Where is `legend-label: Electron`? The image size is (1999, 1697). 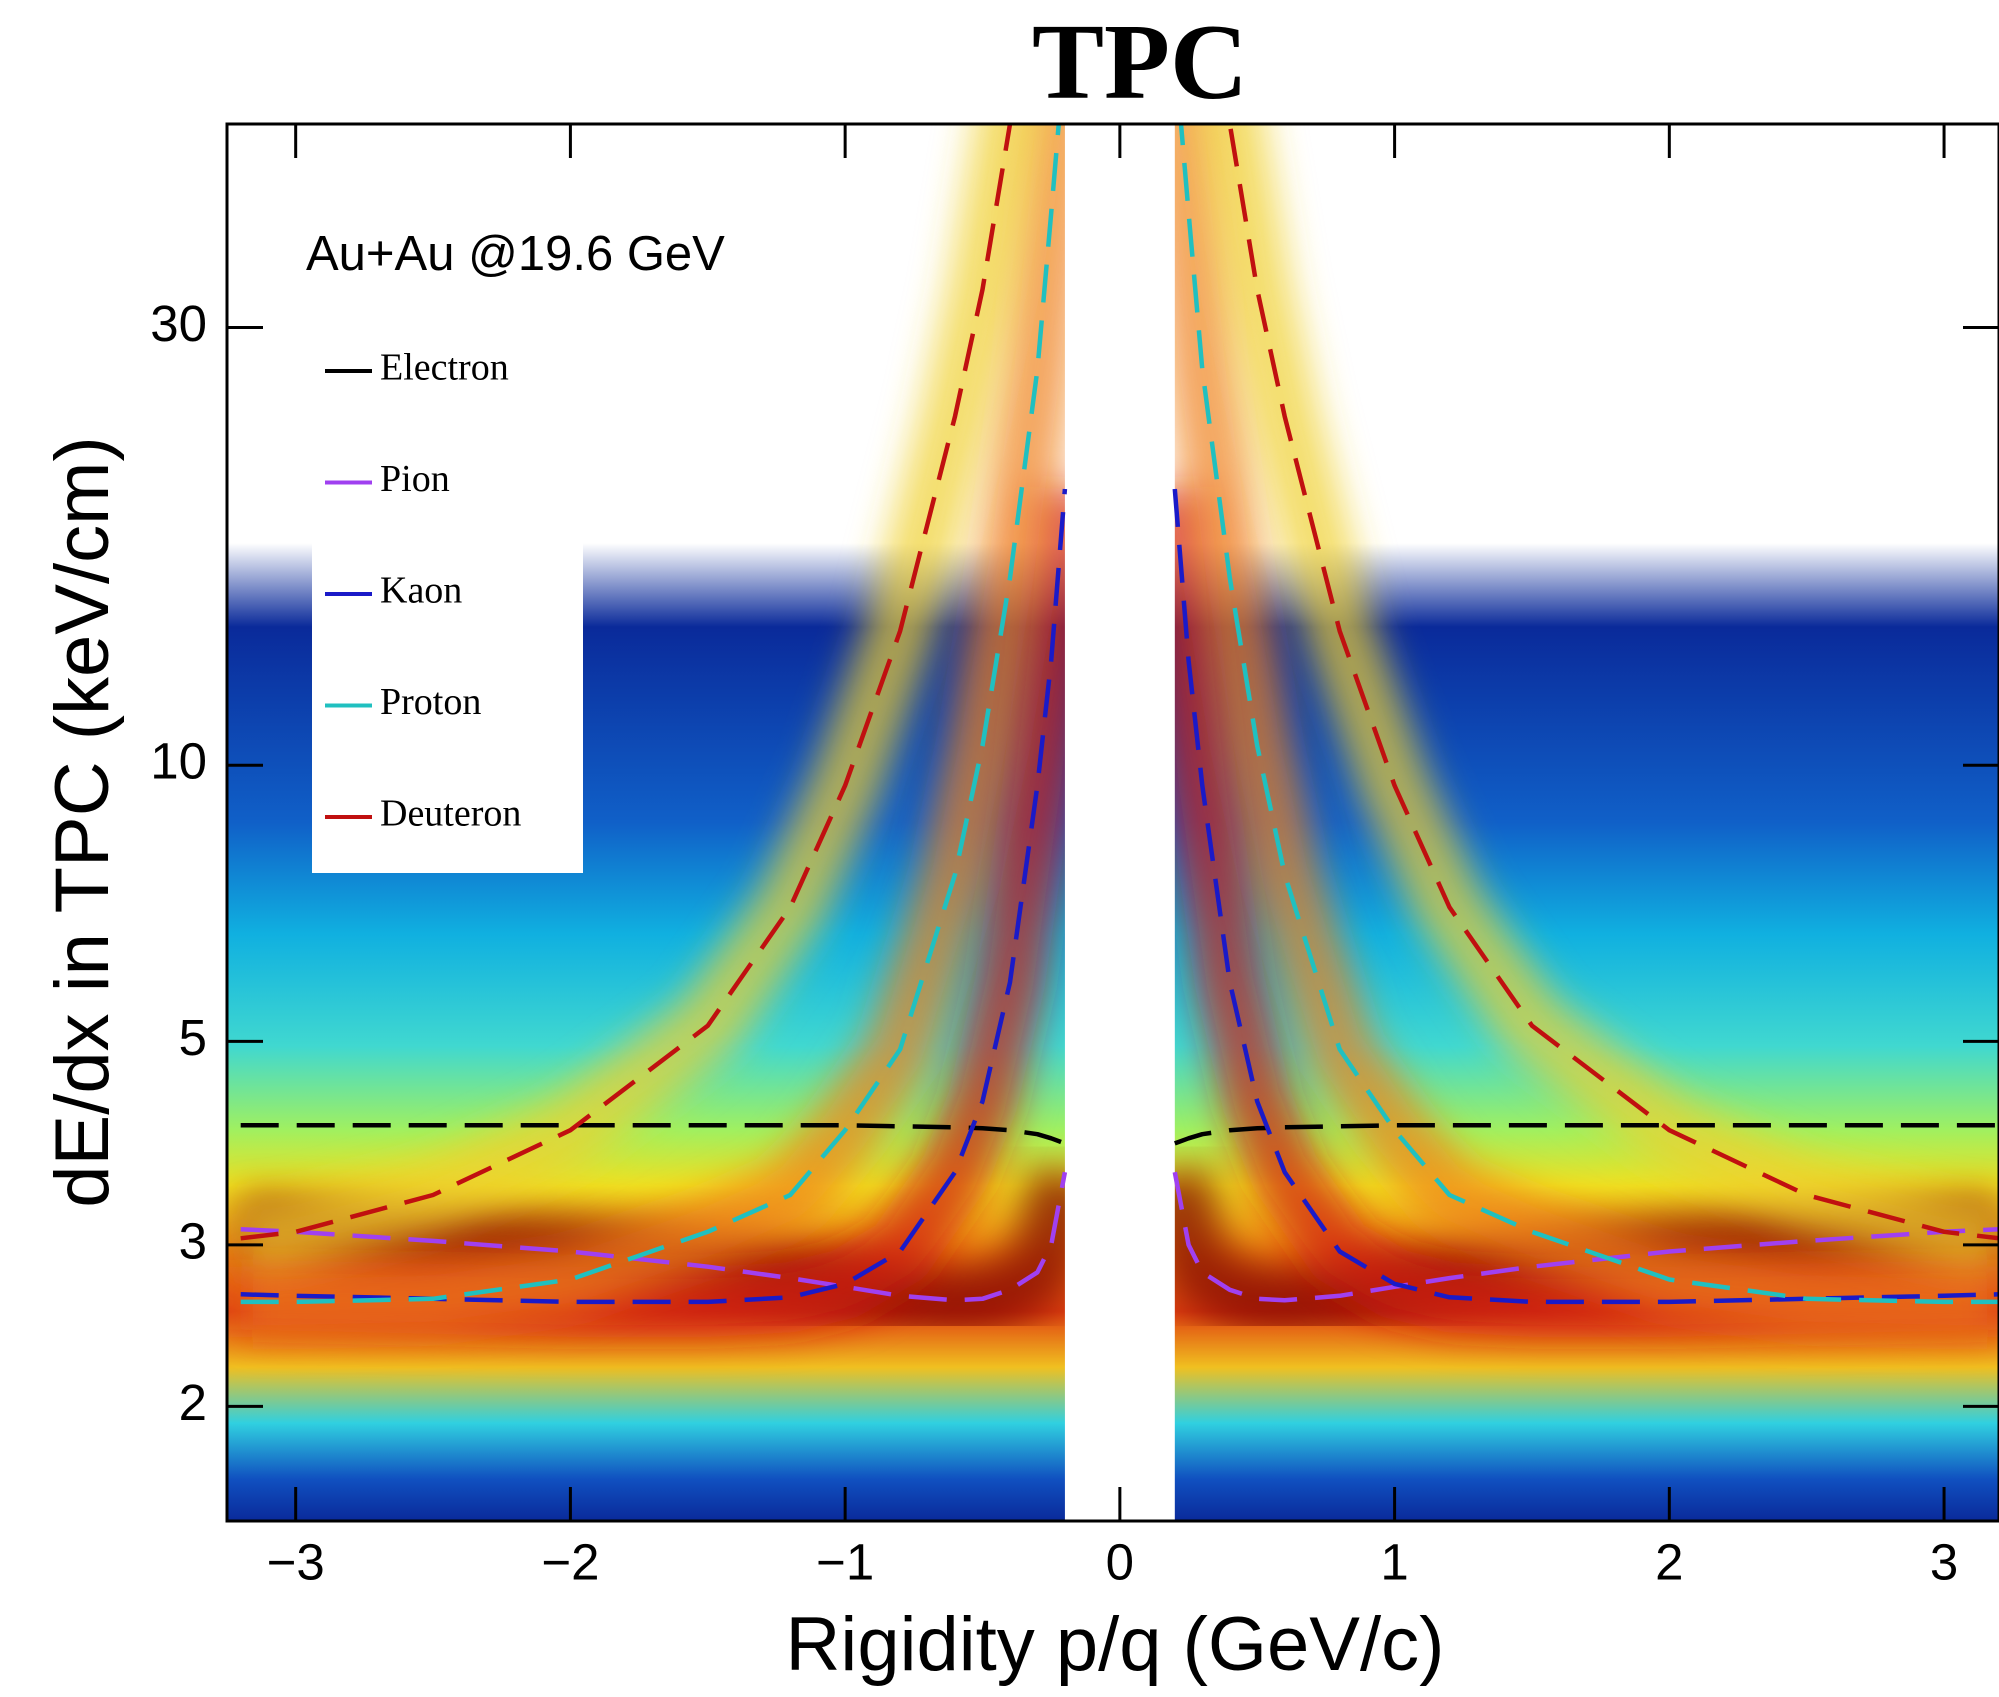
legend-label: Electron is located at coordinates (444, 368).